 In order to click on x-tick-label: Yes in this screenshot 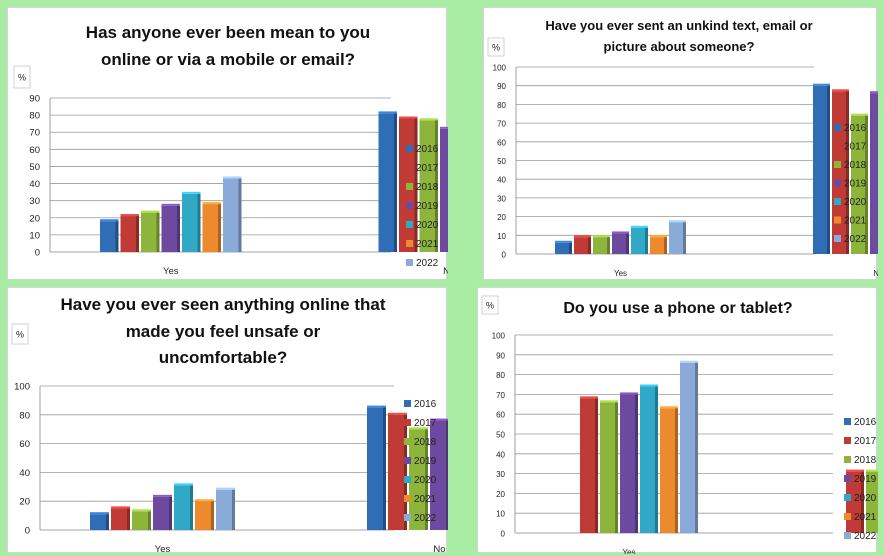, I will do `click(163, 549)`.